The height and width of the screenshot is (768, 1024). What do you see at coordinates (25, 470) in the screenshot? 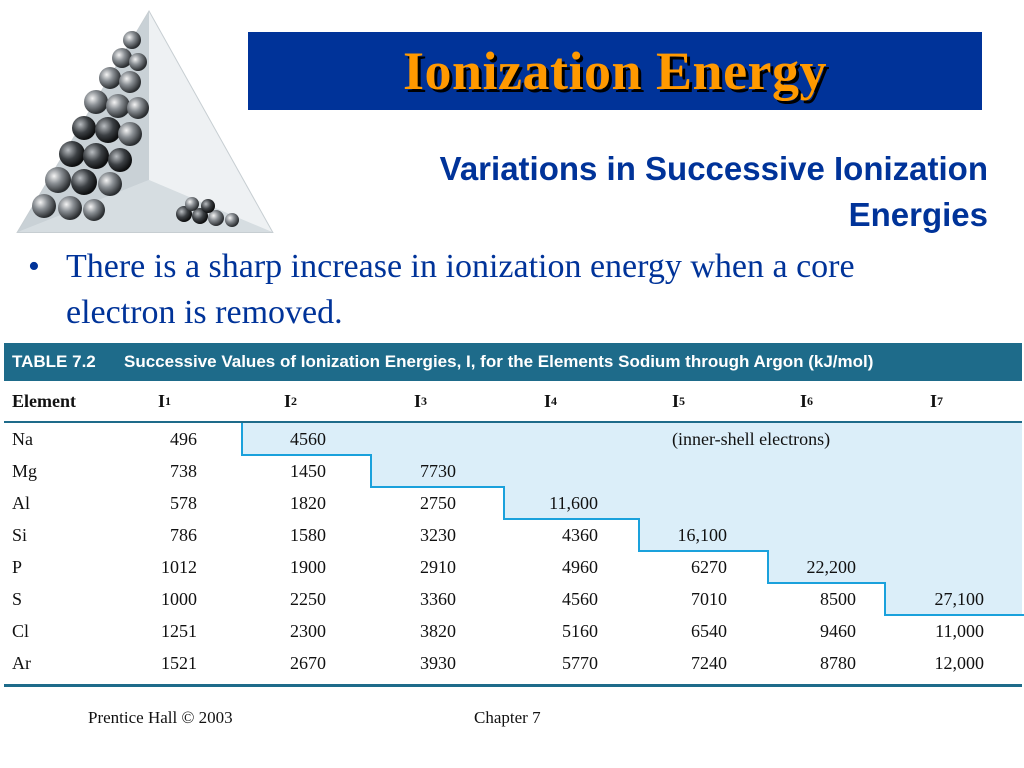
I see `element-symbol: Mg` at bounding box center [25, 470].